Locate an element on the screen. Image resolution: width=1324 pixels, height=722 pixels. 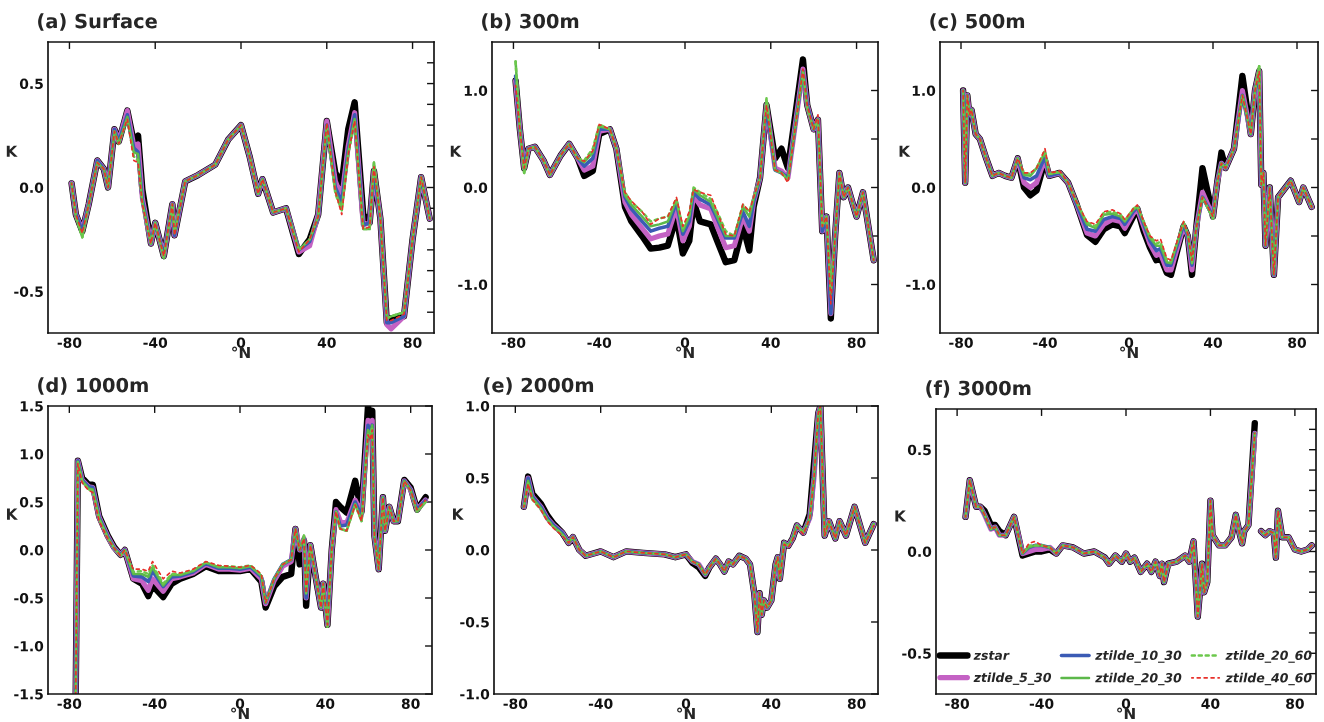
chart-title: (b) 300m is located at coordinates (530, 22).